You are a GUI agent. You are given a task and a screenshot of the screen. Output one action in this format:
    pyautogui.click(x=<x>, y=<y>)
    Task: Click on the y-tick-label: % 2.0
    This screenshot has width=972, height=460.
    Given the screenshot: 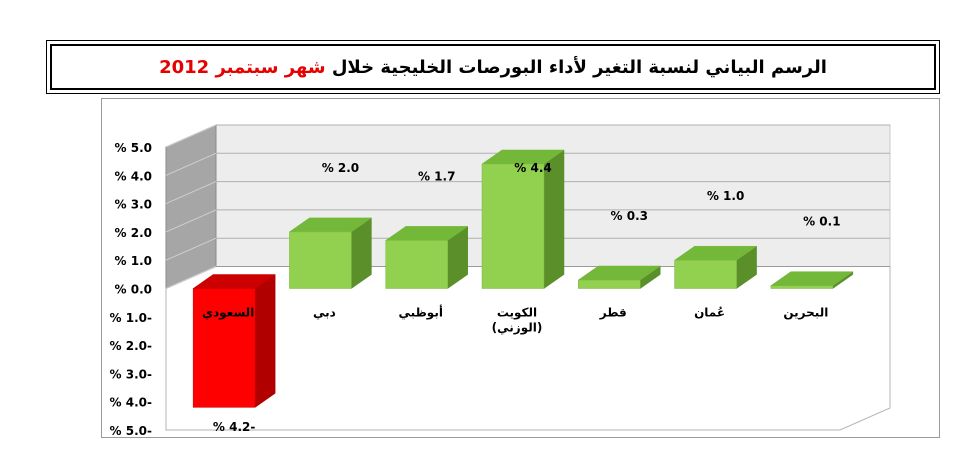 What is the action you would take?
    pyautogui.click(x=133, y=233)
    